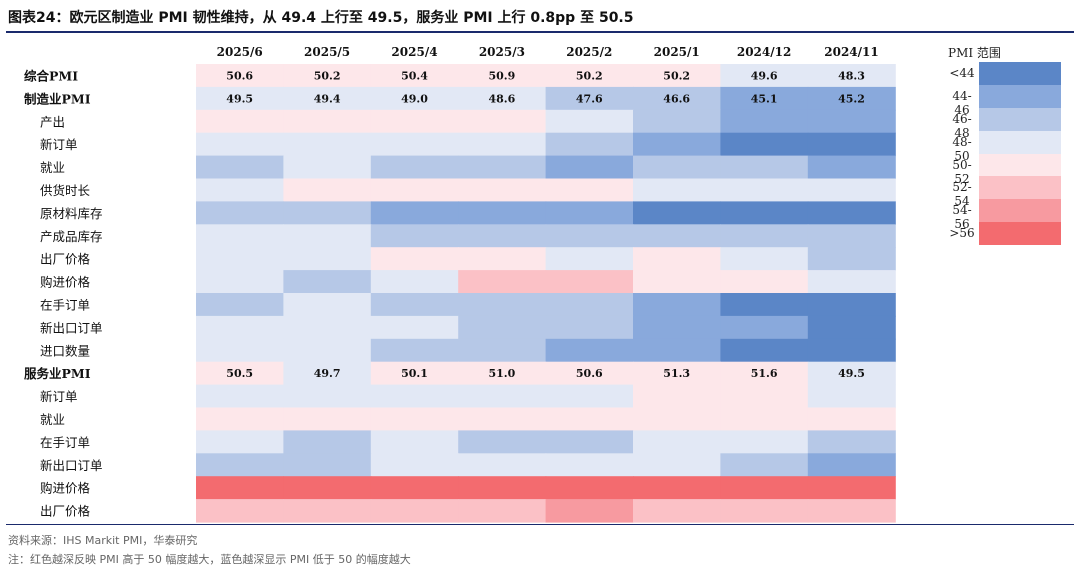 The width and height of the screenshot is (1080, 570). Describe the element at coordinates (962, 148) in the screenshot. I see `legend-label: 48-50` at that location.